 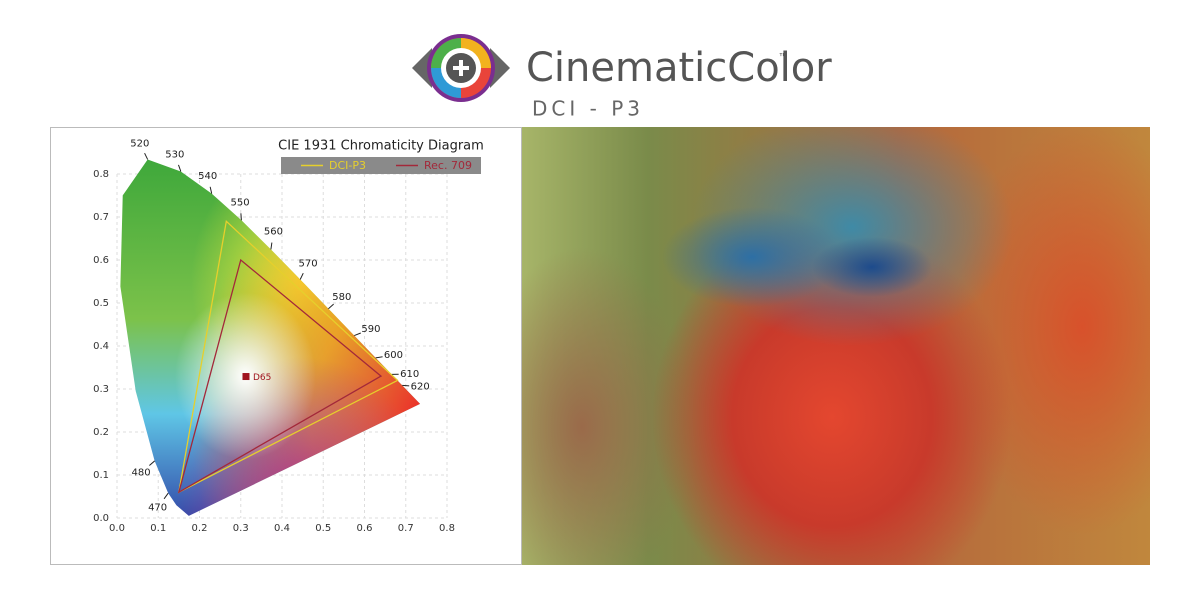 I want to click on wavelength-label: 570, so click(x=308, y=263).